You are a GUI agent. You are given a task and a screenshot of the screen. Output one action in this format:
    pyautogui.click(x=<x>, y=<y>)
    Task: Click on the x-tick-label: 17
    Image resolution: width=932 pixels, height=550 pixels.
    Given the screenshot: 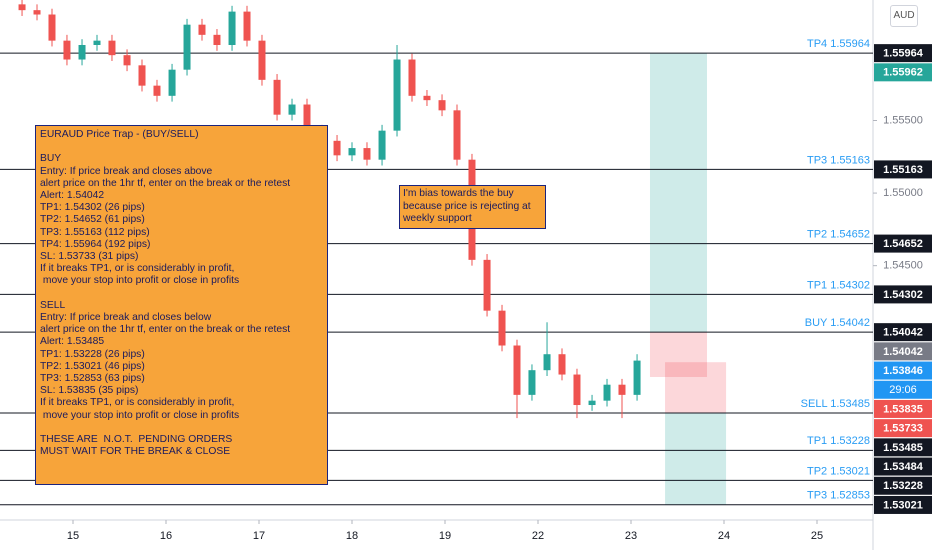 What is the action you would take?
    pyautogui.click(x=259, y=536)
    